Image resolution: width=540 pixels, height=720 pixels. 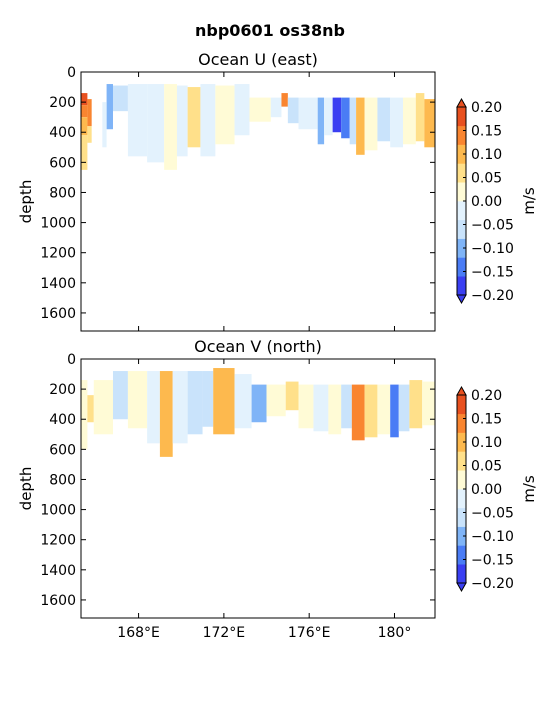 What do you see at coordinates (258, 346) in the screenshot?
I see `panel-title: Ocean V (north)` at bounding box center [258, 346].